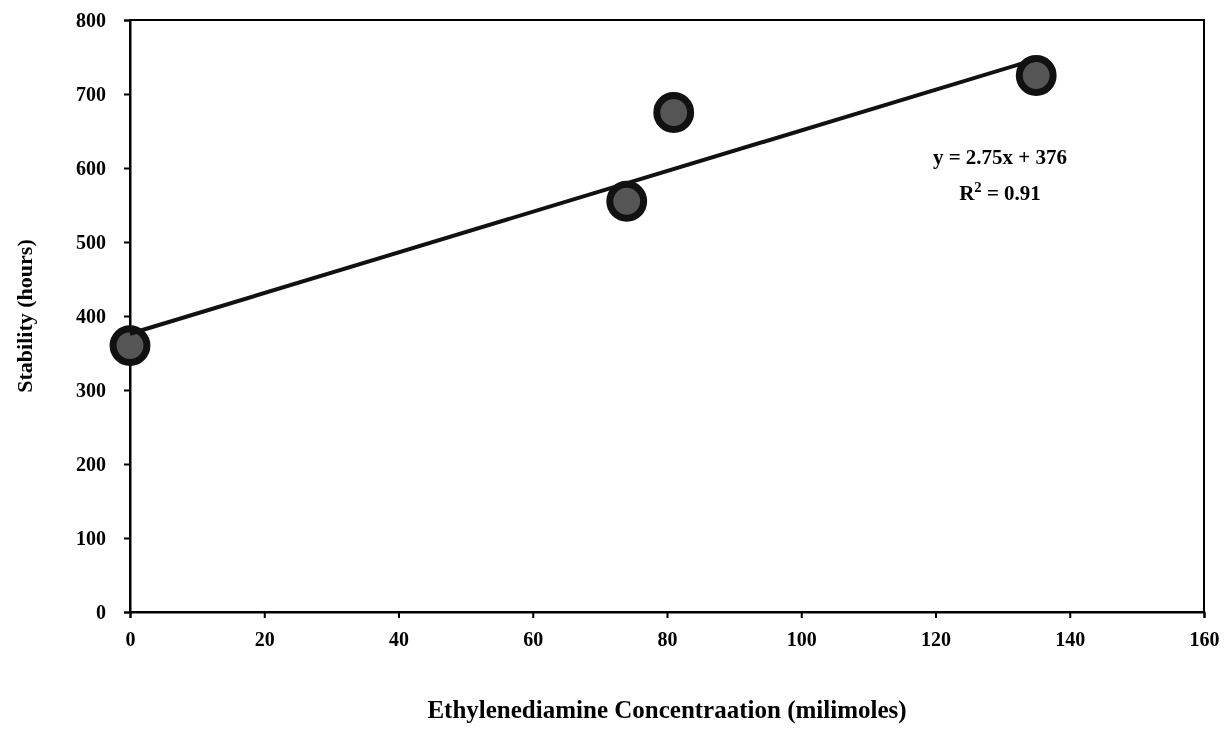 Image resolution: width=1228 pixels, height=734 pixels. Describe the element at coordinates (91, 315) in the screenshot. I see `y-tick-label: 400` at that location.